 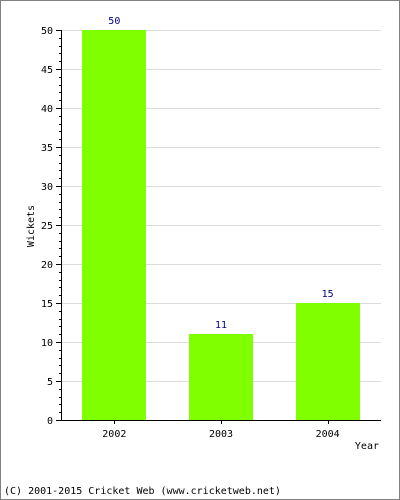 What do you see at coordinates (114, 21) in the screenshot?
I see `data-label-2002: 50` at bounding box center [114, 21].